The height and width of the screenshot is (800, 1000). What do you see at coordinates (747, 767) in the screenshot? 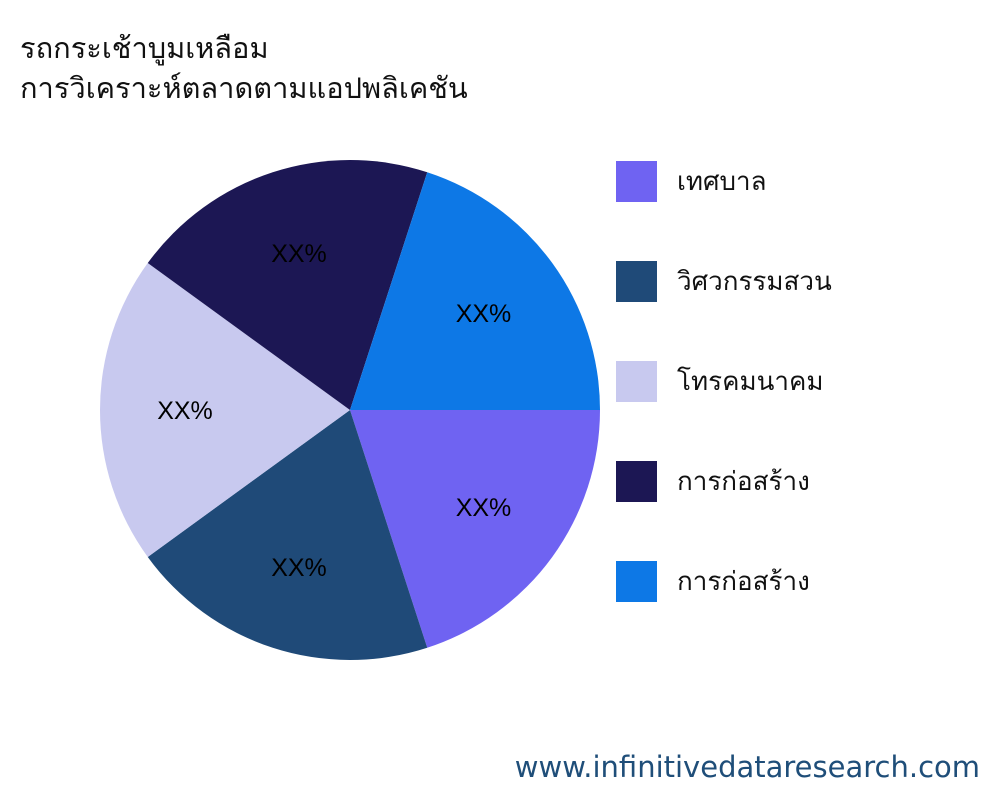
I see `footer-url: www.infinitivedataresearch.com` at bounding box center [747, 767].